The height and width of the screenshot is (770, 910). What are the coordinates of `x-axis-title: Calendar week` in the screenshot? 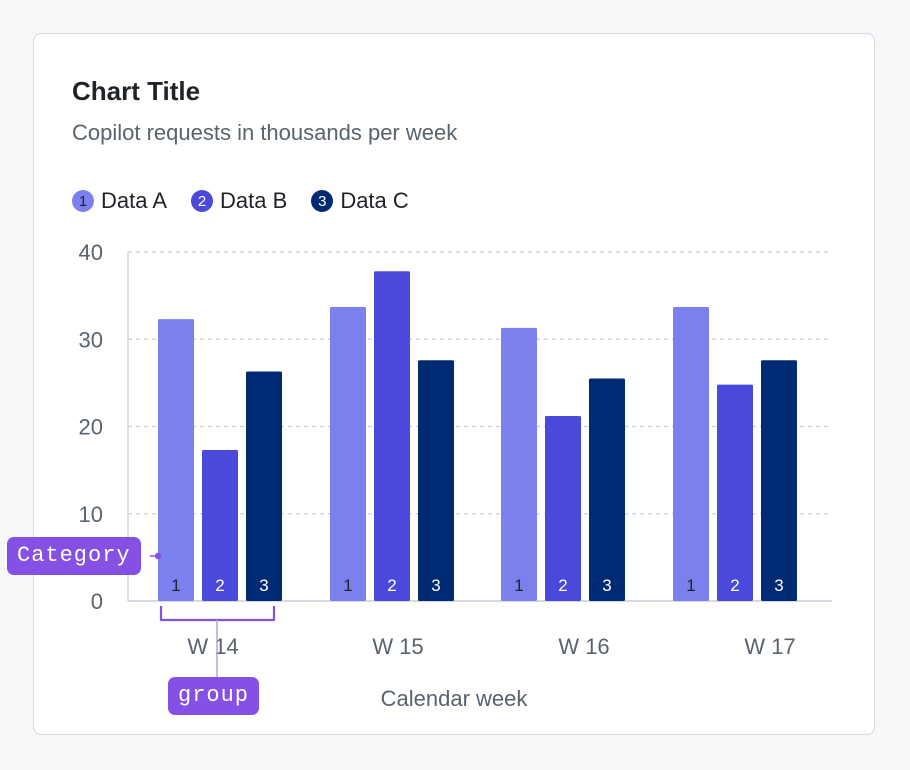 It's located at (455, 698).